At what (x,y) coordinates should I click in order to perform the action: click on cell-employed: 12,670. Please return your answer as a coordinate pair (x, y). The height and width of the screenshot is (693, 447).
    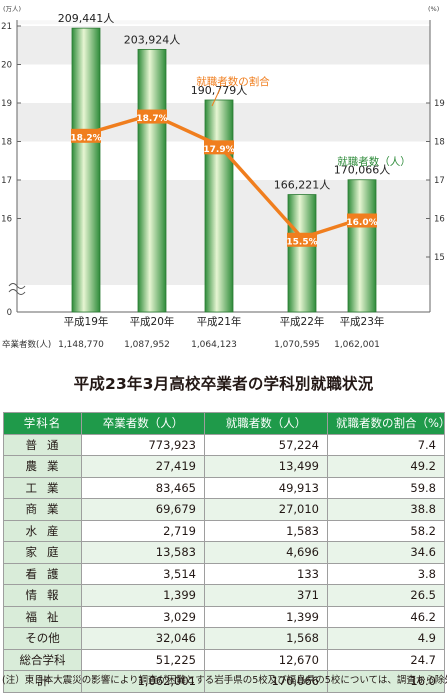
    Looking at the image, I should click on (266, 659).